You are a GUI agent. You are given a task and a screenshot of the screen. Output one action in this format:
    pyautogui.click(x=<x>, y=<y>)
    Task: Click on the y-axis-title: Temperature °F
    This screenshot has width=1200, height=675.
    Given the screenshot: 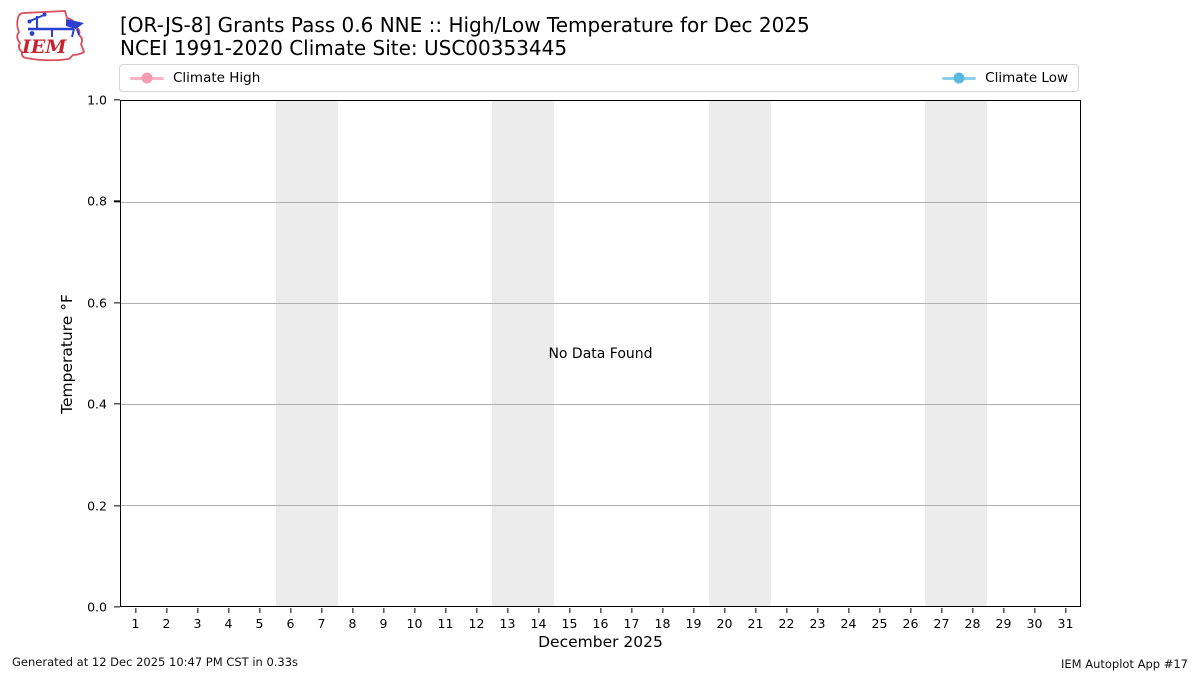 What is the action you would take?
    pyautogui.click(x=67, y=353)
    